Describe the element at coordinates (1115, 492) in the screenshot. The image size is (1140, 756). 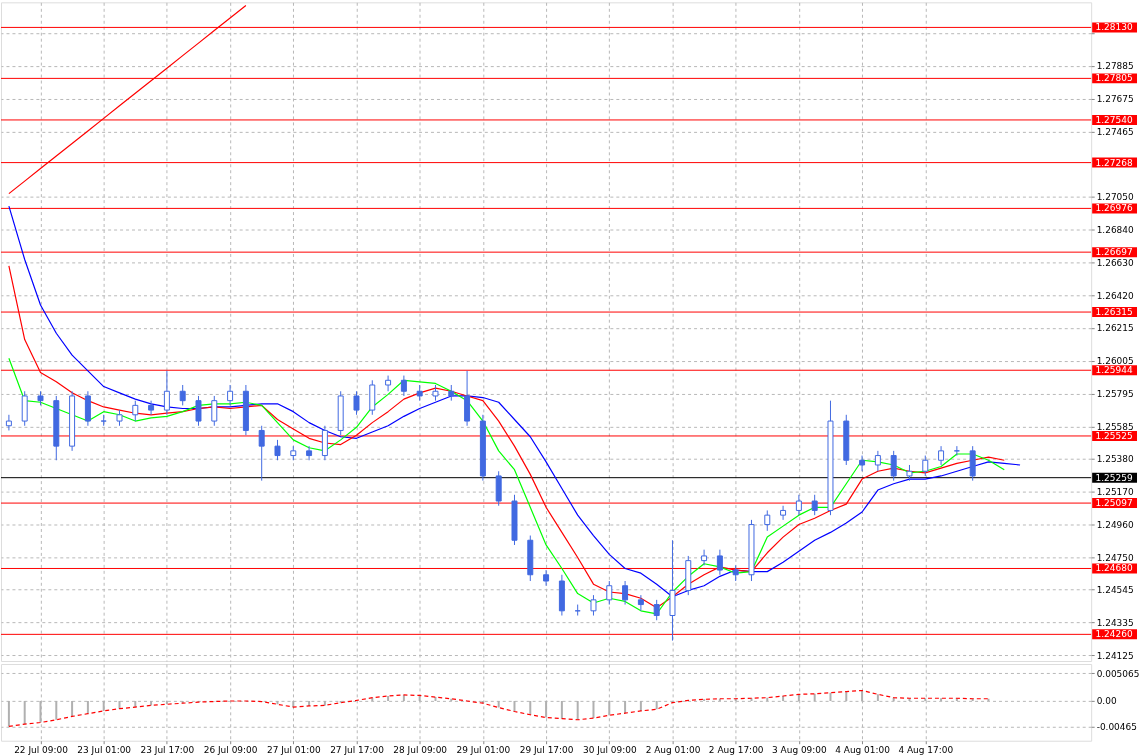
I see `y-tick-label: 1.25170` at that location.